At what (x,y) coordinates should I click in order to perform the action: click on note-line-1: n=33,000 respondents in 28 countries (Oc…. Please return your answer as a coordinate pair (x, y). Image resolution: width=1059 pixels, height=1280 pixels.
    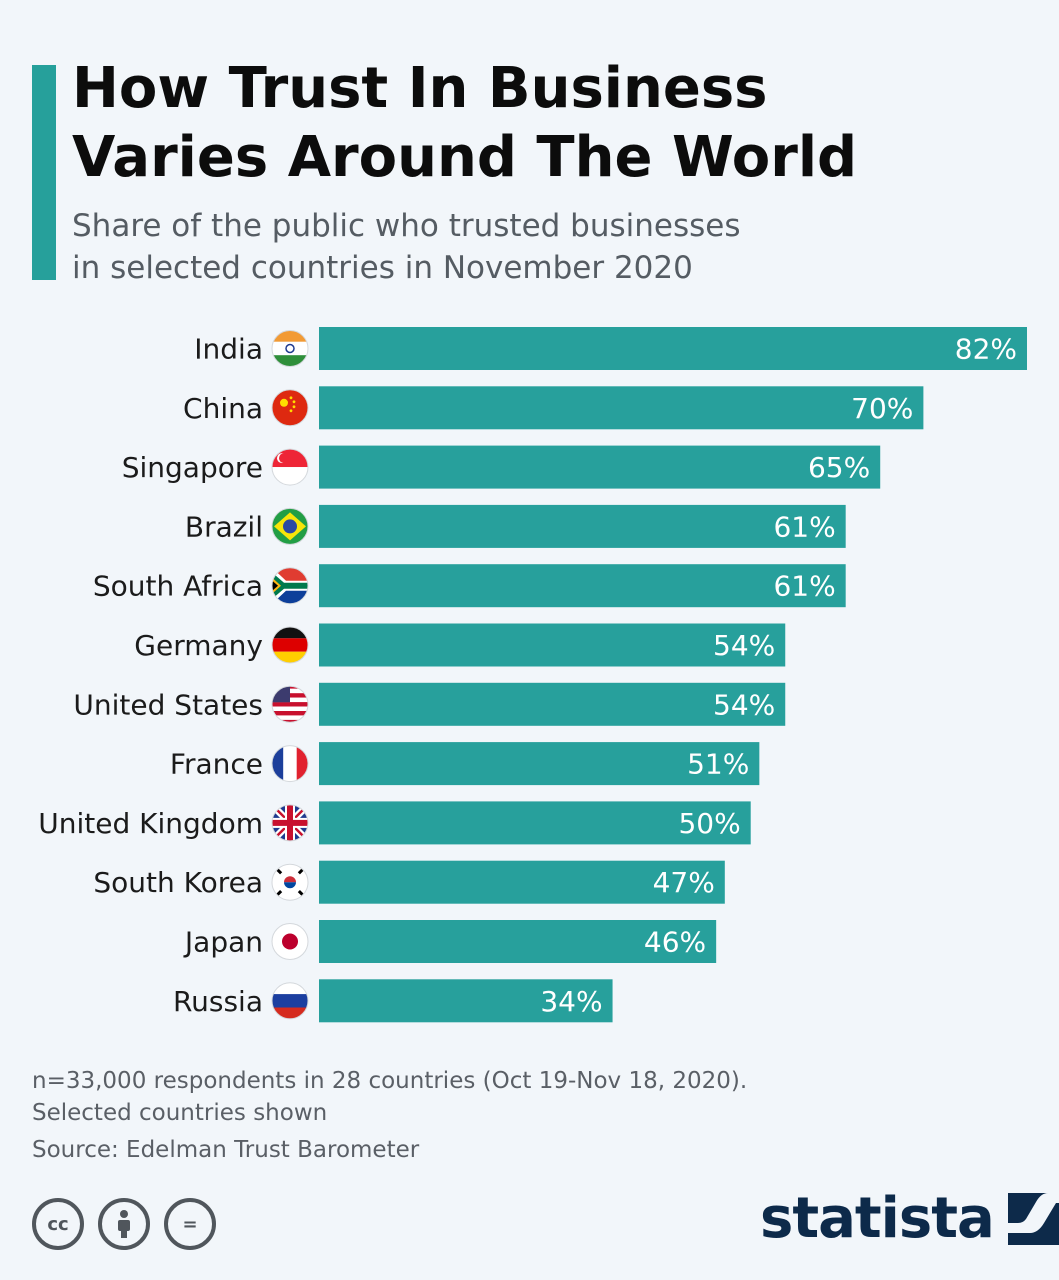
    Looking at the image, I should click on (390, 1081).